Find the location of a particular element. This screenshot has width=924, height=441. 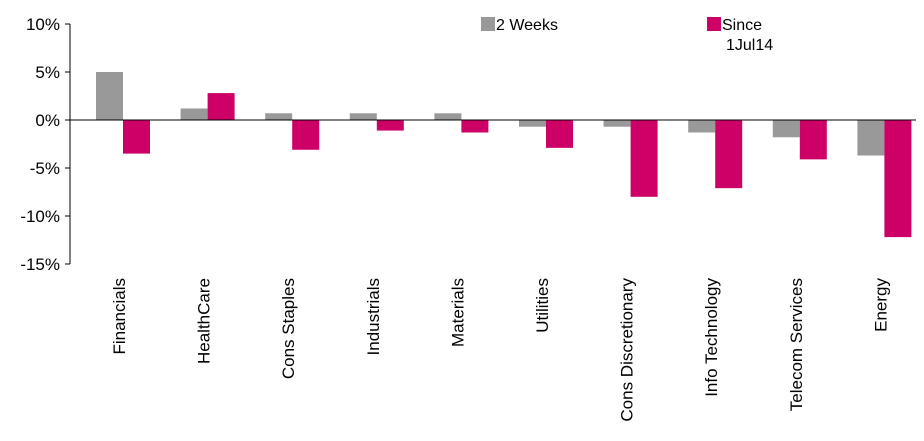

y-tick-label: 10% is located at coordinates (43, 24).